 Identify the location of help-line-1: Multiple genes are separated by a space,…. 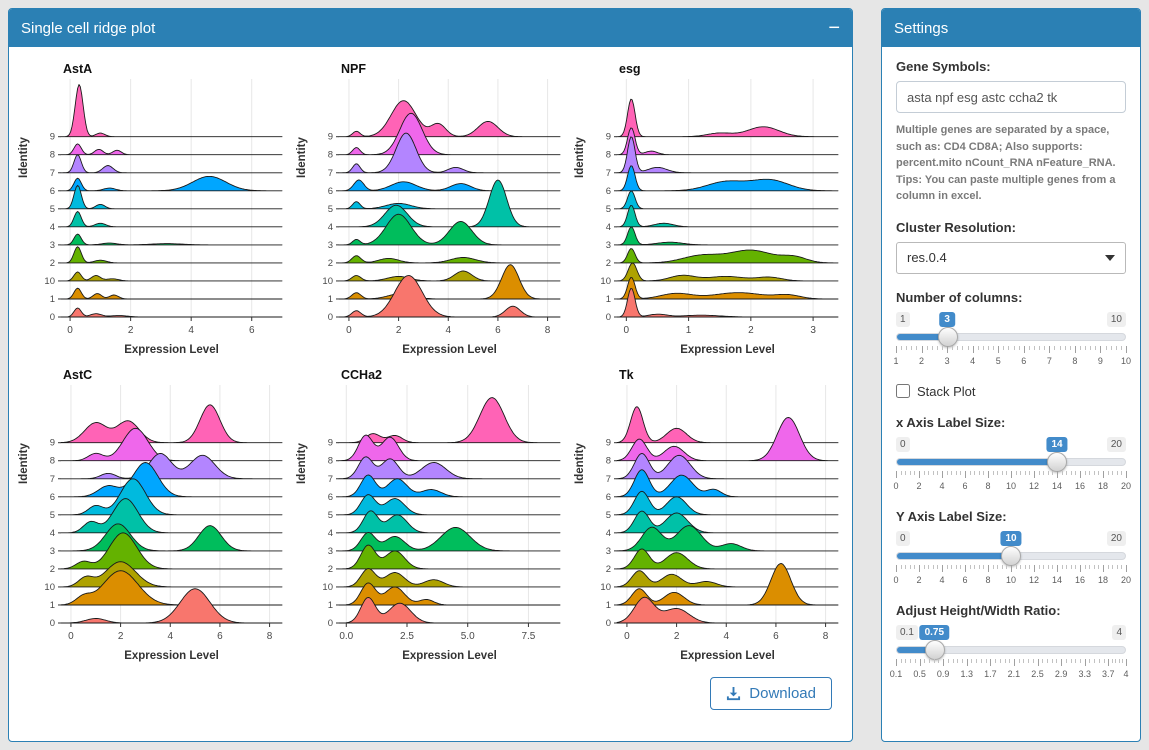
(1006, 146).